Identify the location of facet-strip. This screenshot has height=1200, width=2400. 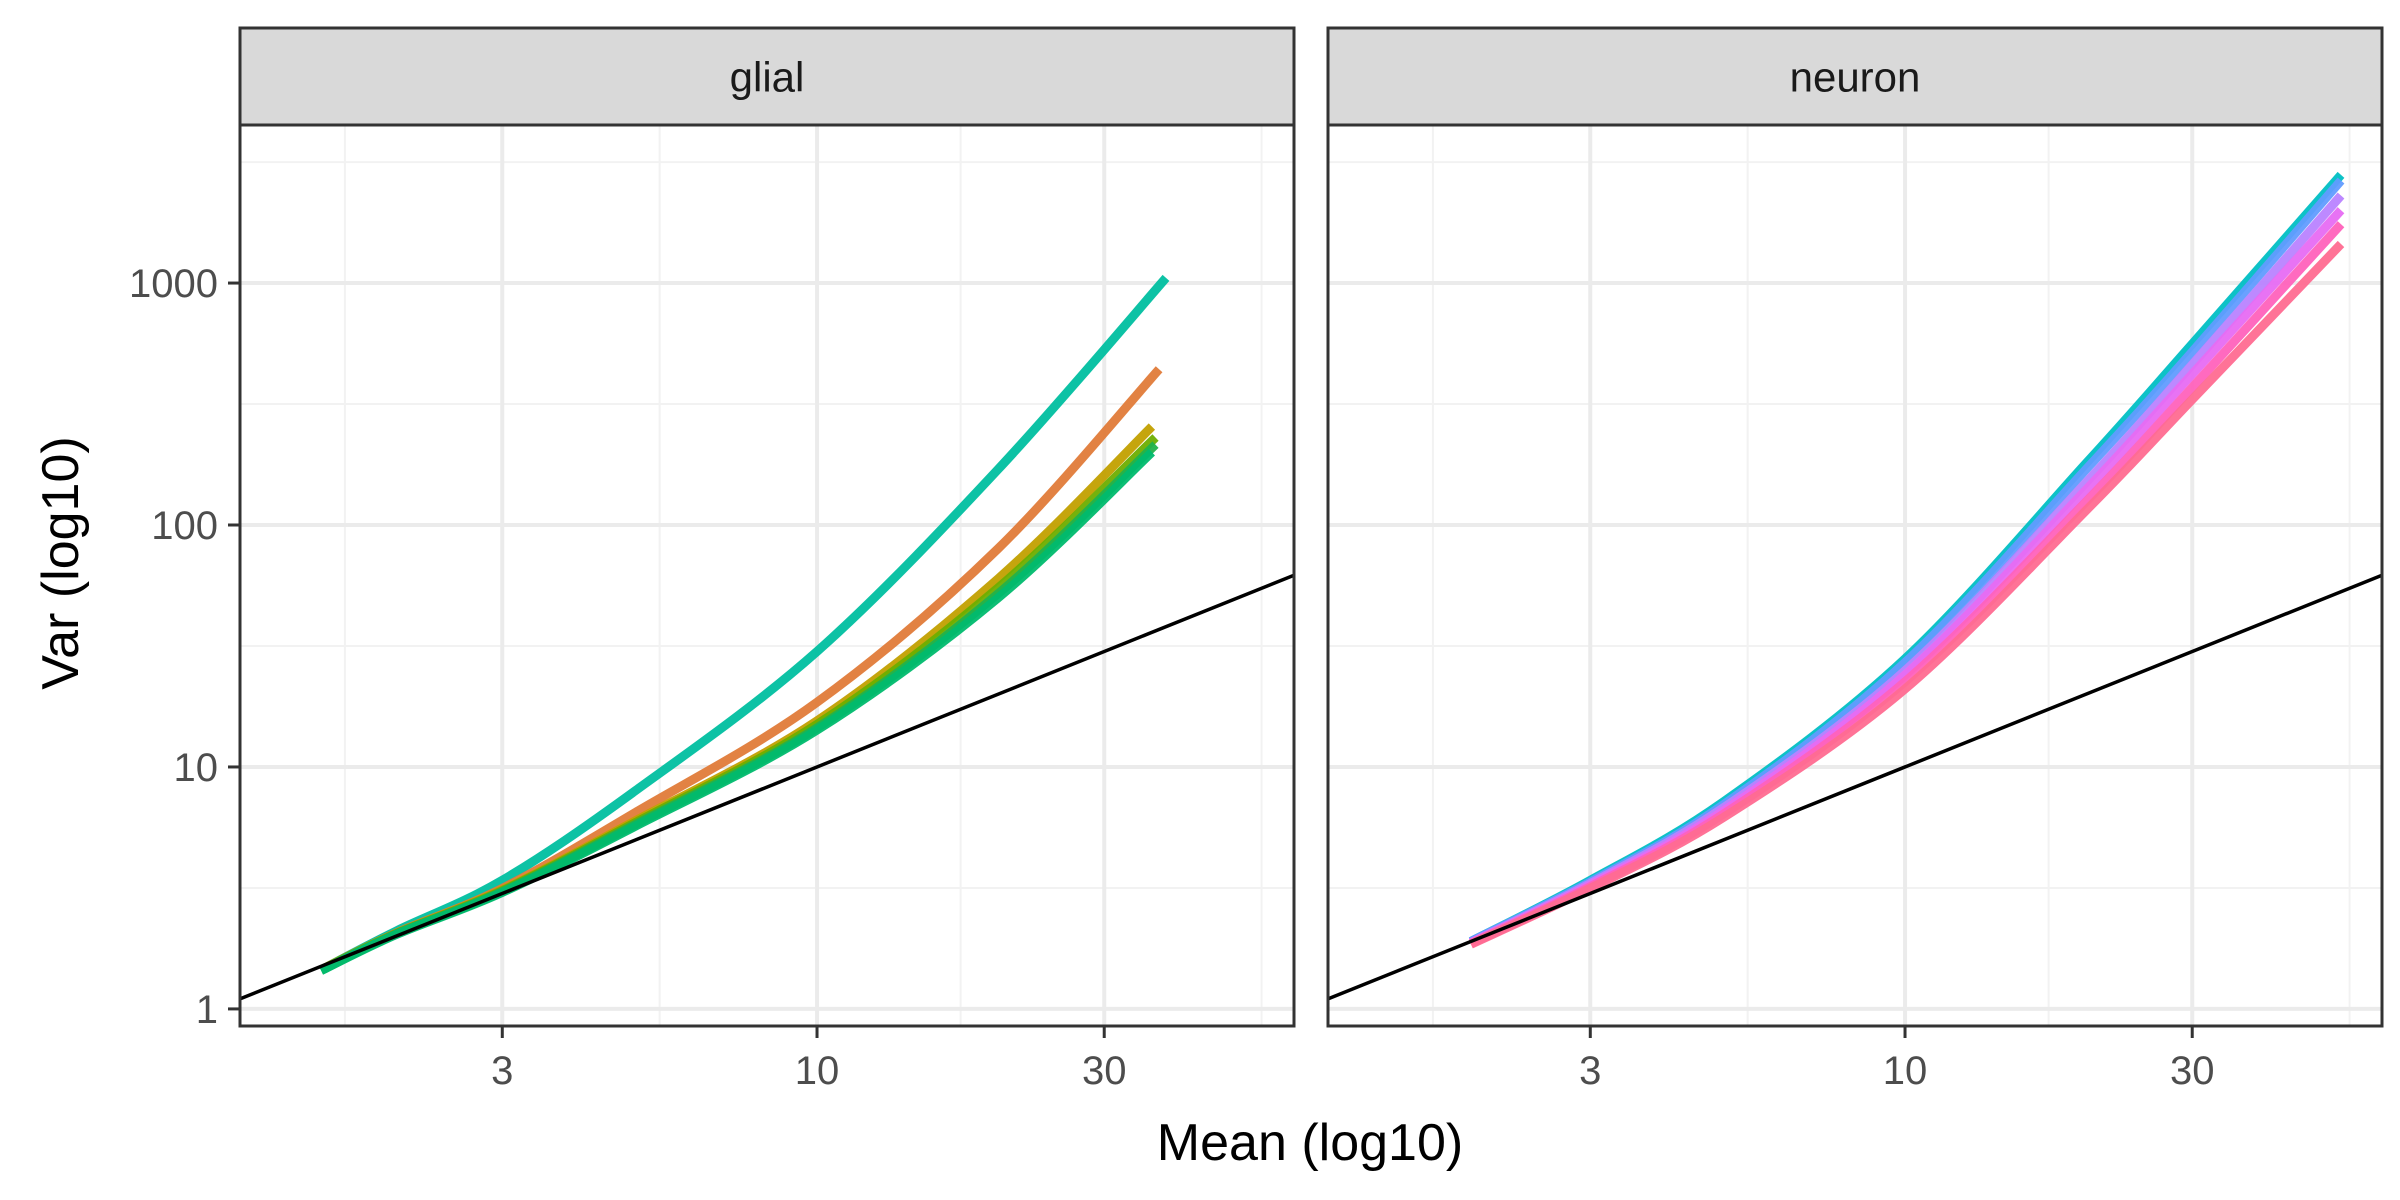
(767, 76).